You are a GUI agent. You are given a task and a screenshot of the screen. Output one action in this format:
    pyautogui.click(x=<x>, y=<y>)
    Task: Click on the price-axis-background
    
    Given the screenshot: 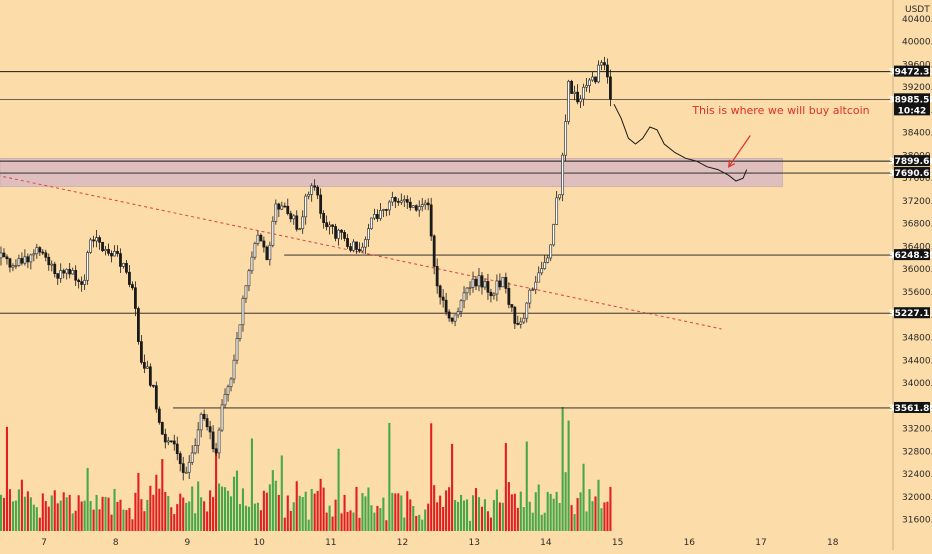 What is the action you would take?
    pyautogui.click(x=912, y=275)
    